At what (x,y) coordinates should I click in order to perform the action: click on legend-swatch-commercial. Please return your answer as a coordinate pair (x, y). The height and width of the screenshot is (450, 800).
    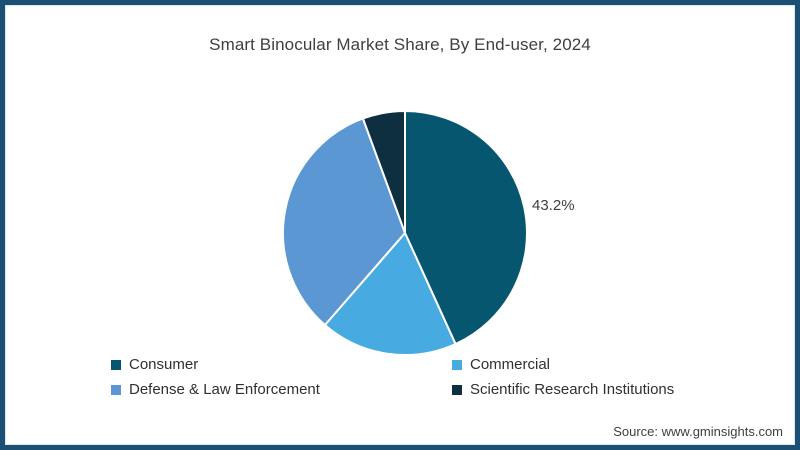
    Looking at the image, I should click on (457, 364).